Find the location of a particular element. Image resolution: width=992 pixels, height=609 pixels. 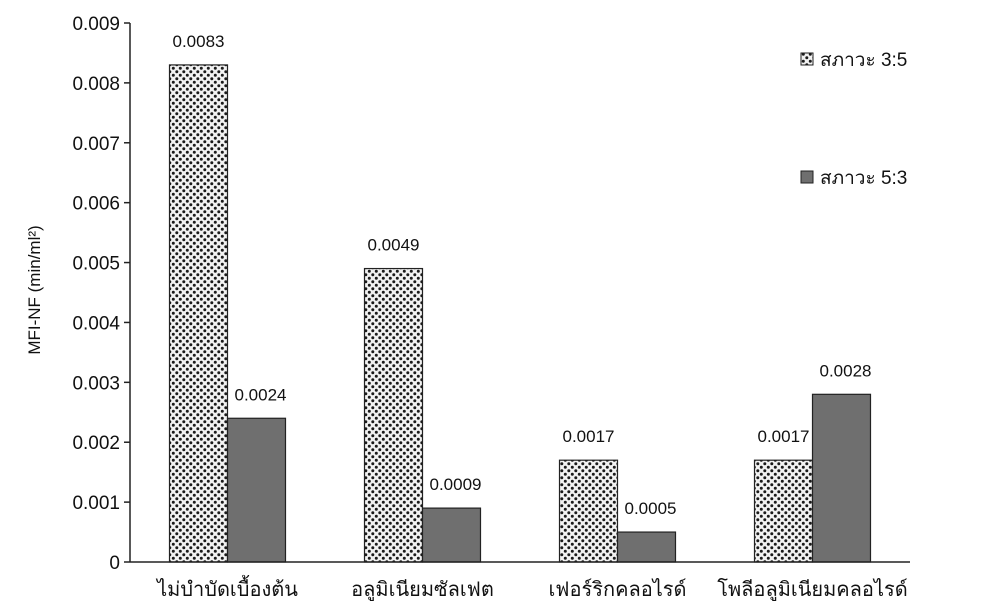

data-label: 0.0005 is located at coordinates (651, 508).